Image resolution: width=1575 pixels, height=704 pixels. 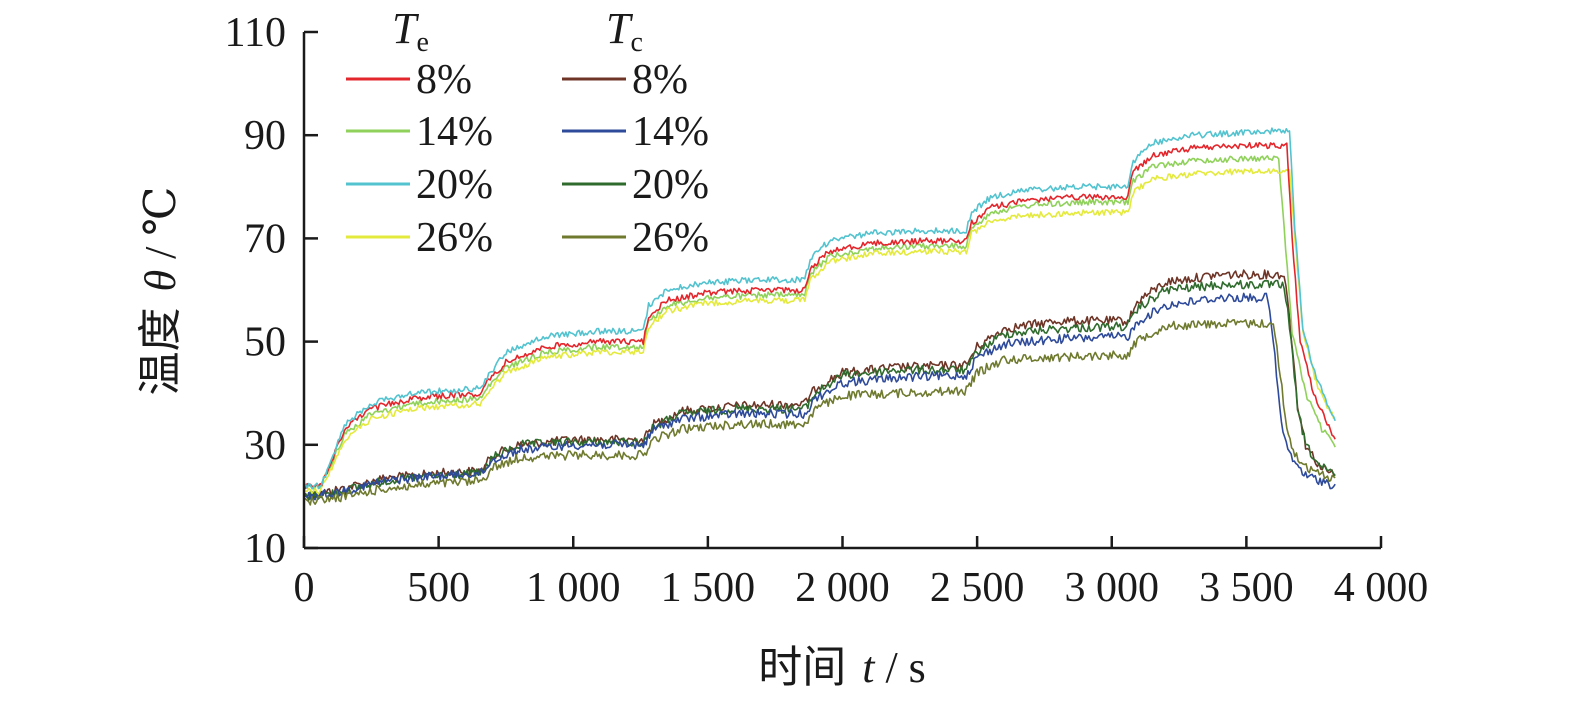 I want to click on x-tick-label: 2 000, so click(x=842, y=588).